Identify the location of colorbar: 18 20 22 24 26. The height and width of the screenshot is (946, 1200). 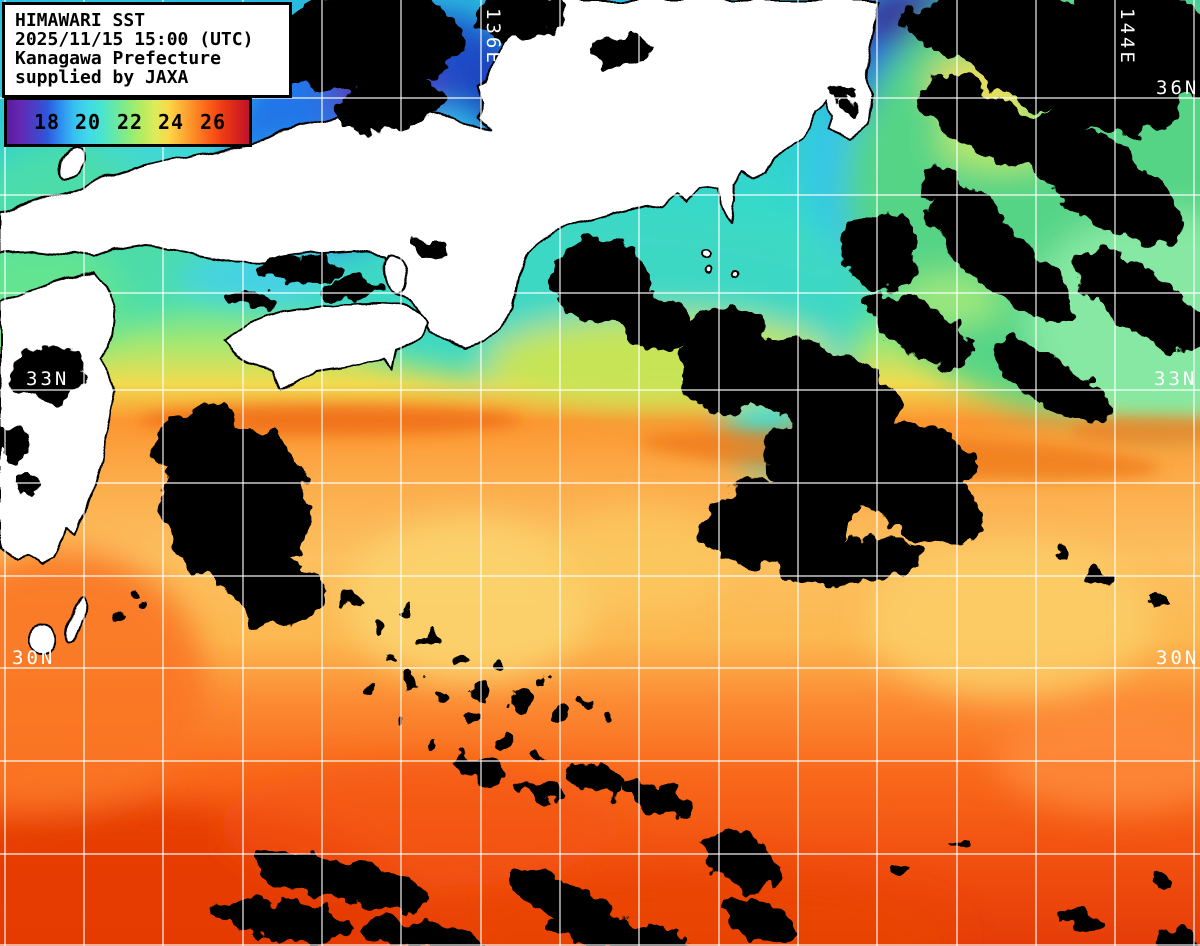
(128, 122).